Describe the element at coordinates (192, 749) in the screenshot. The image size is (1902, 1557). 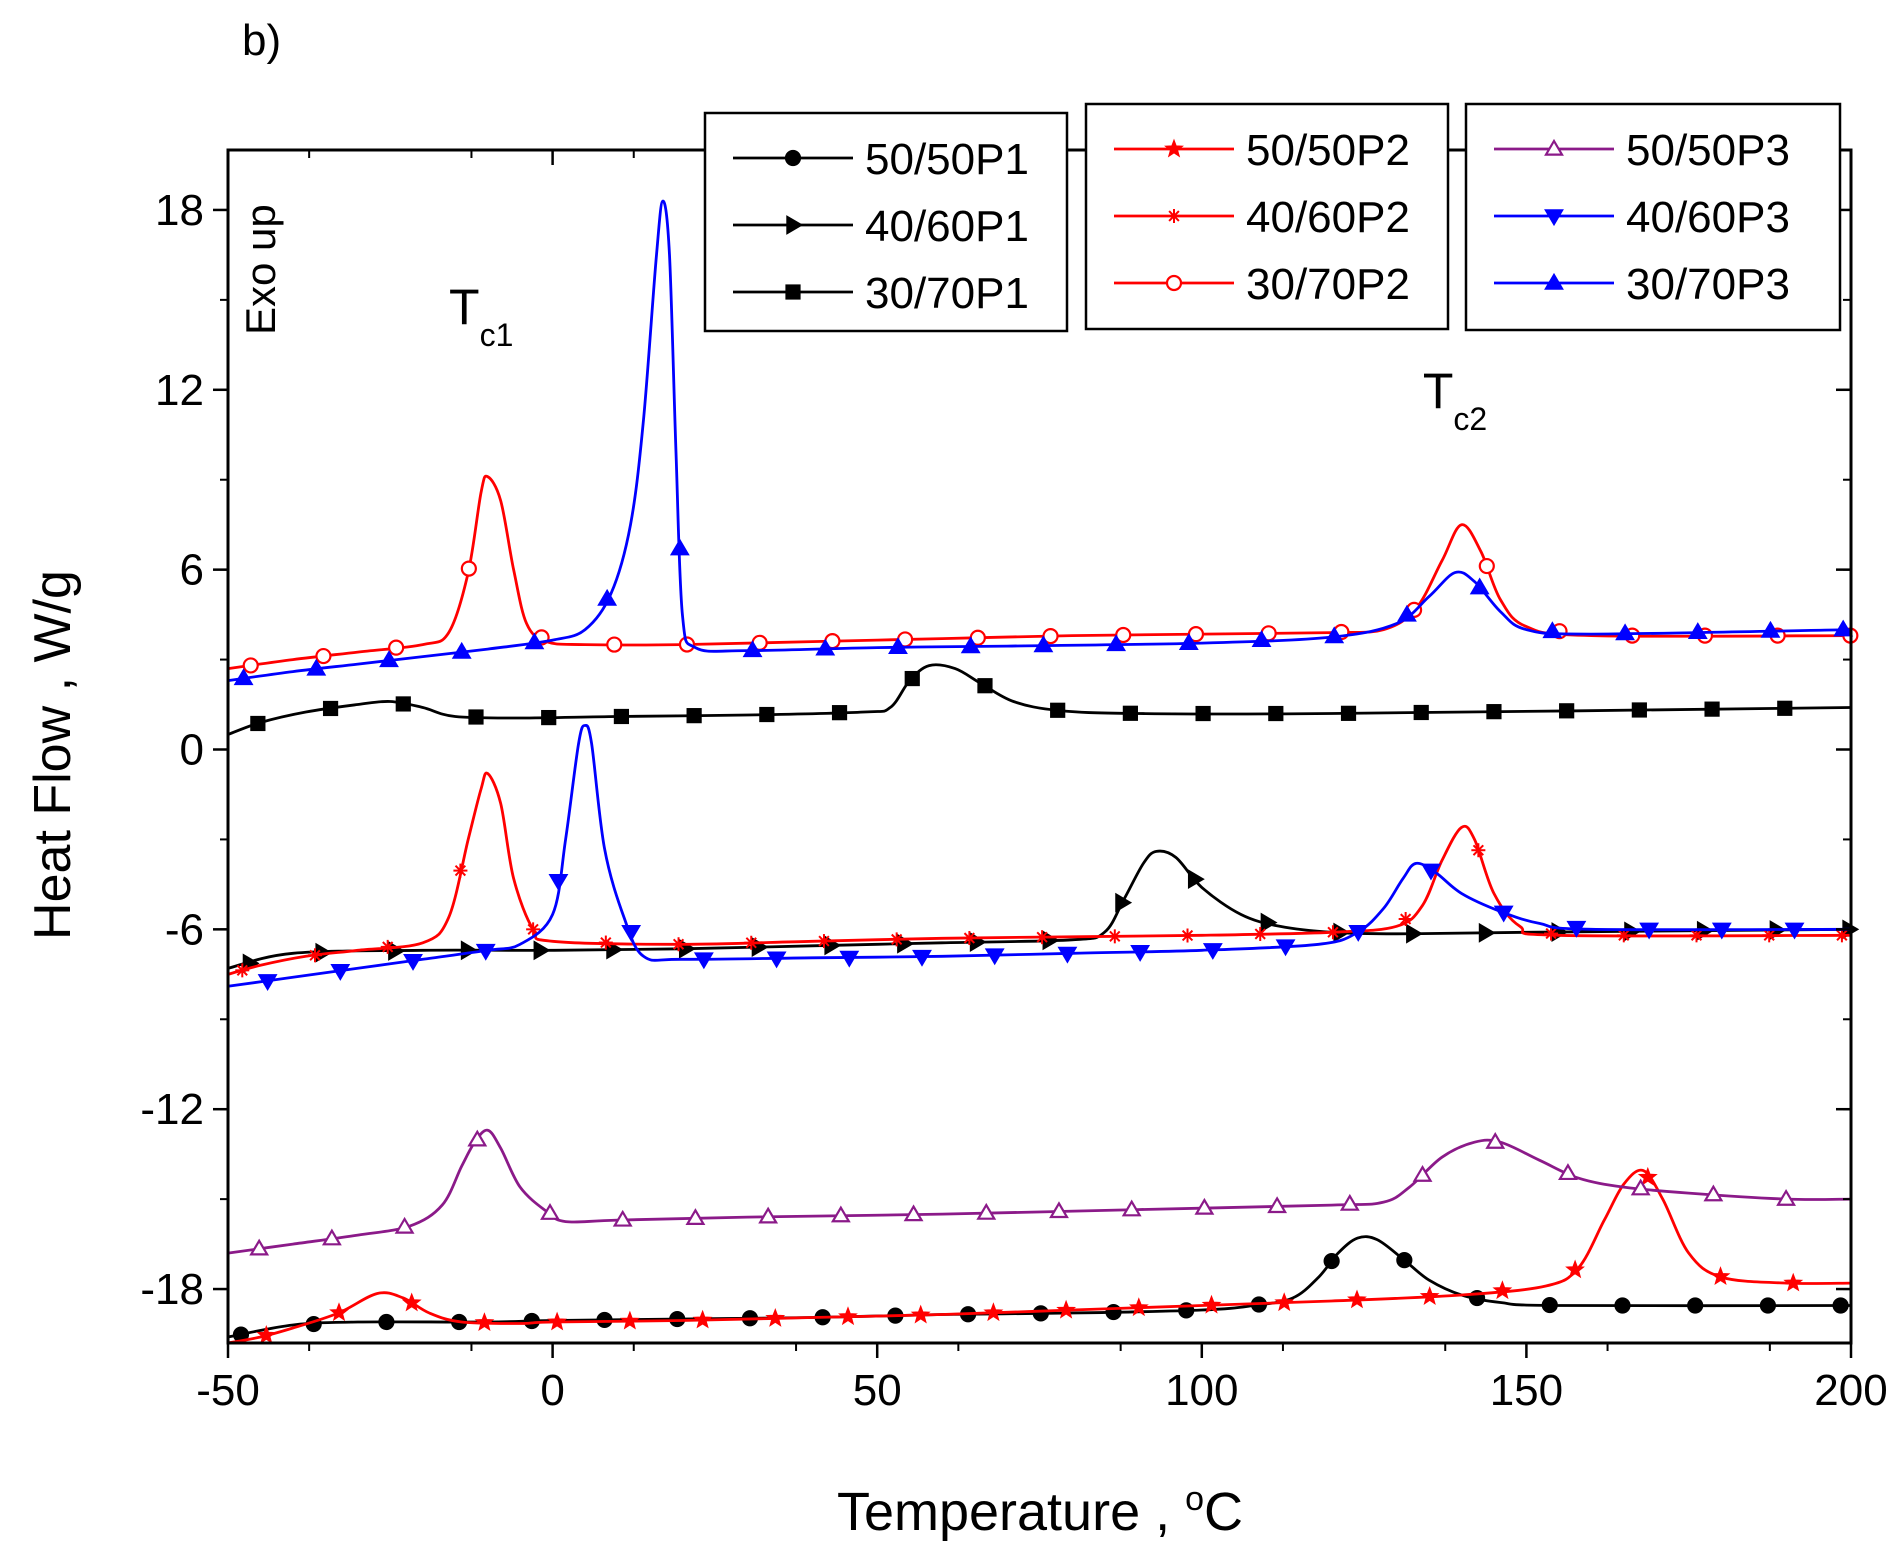
I see `y-tick-label: 0` at that location.